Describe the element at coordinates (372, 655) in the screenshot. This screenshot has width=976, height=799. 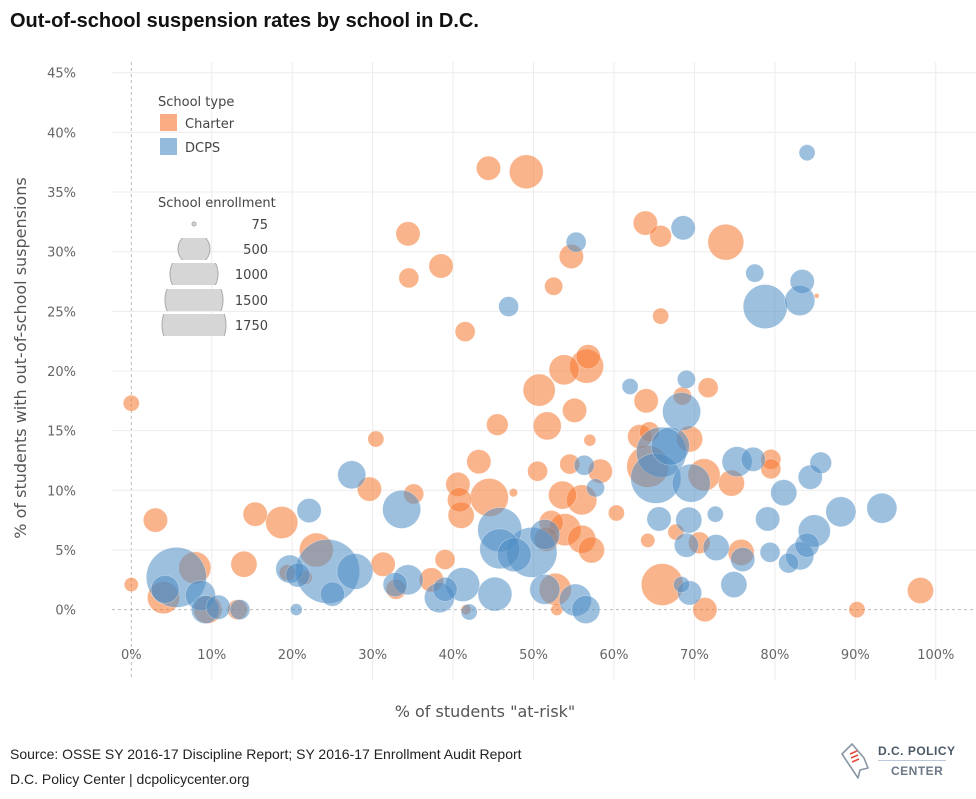
I see `x-tick-label: 30%` at that location.